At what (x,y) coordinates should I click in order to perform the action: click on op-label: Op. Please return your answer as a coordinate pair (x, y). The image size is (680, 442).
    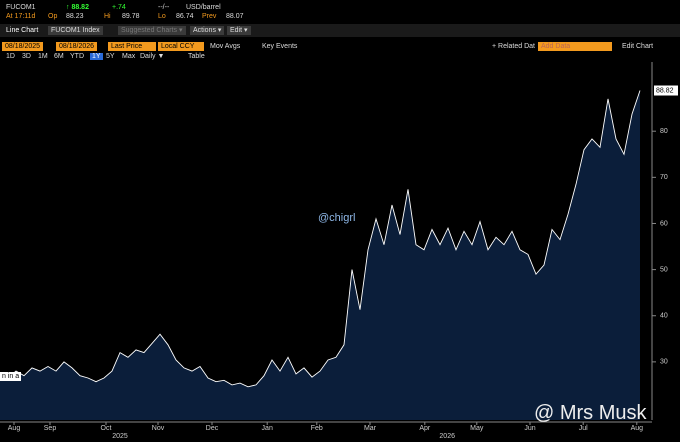
    Looking at the image, I should click on (53, 16).